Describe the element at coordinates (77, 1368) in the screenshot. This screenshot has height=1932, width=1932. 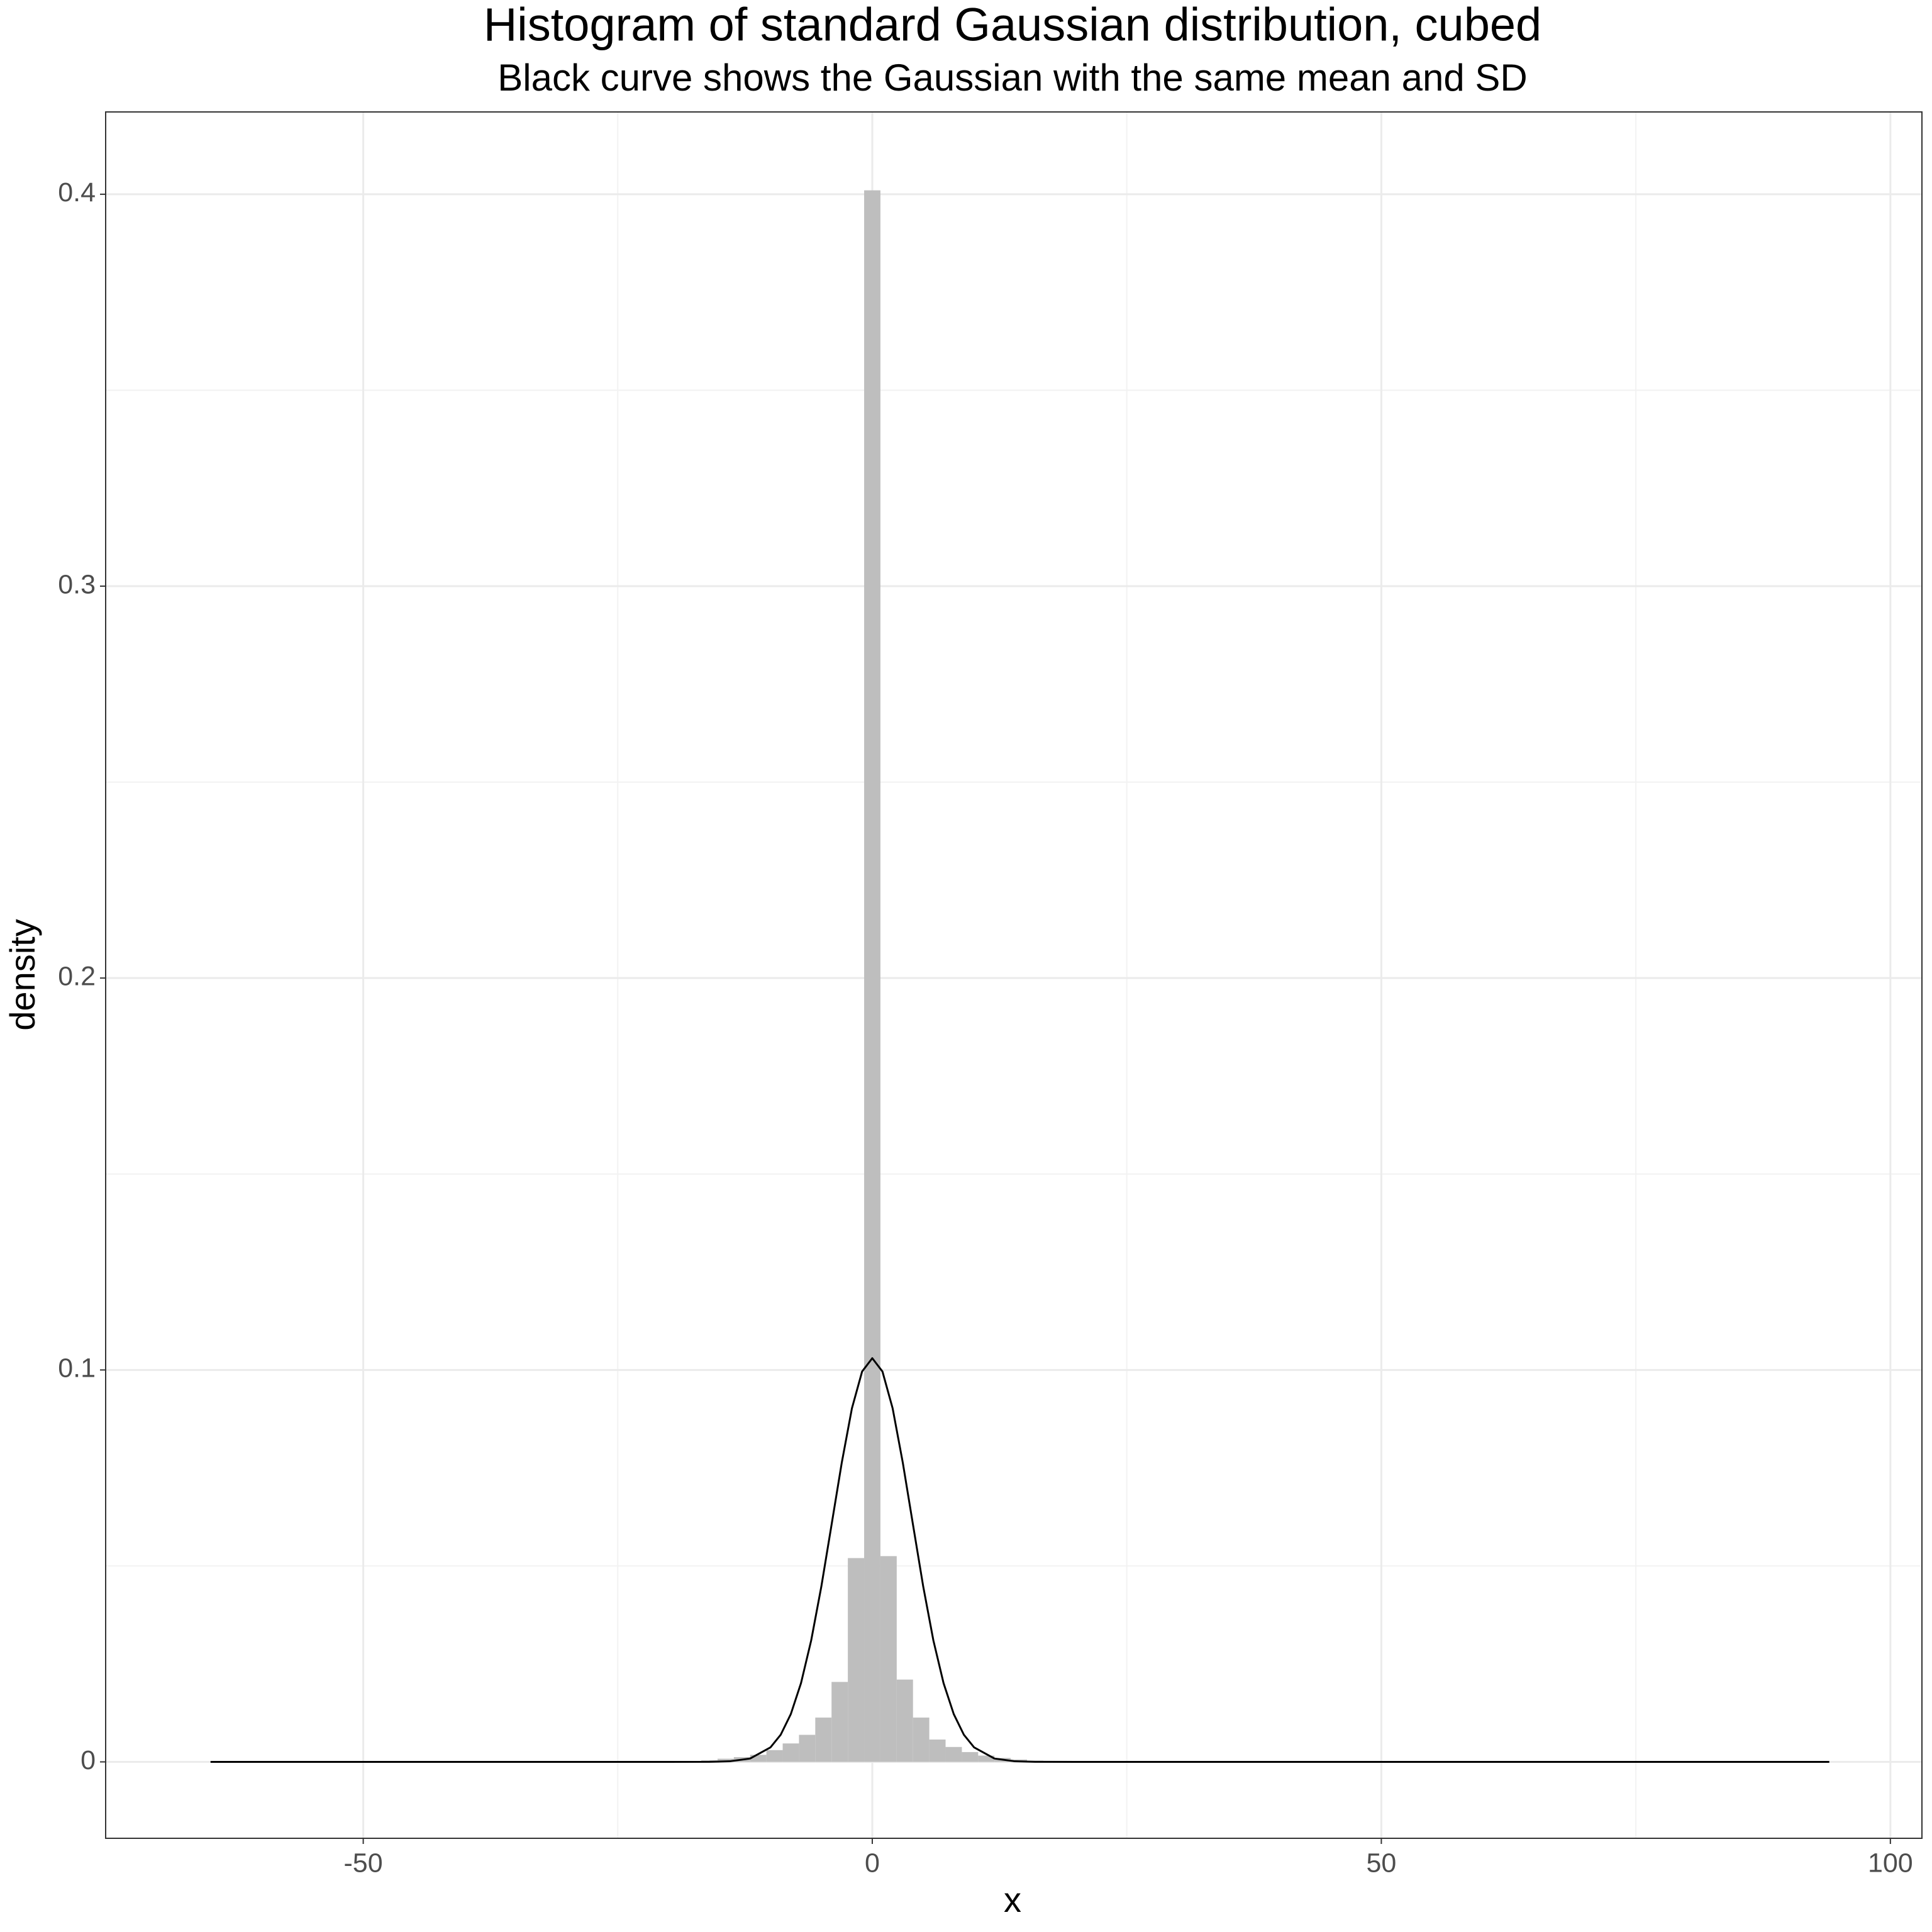
I see `y-tick-label: 0.1` at that location.